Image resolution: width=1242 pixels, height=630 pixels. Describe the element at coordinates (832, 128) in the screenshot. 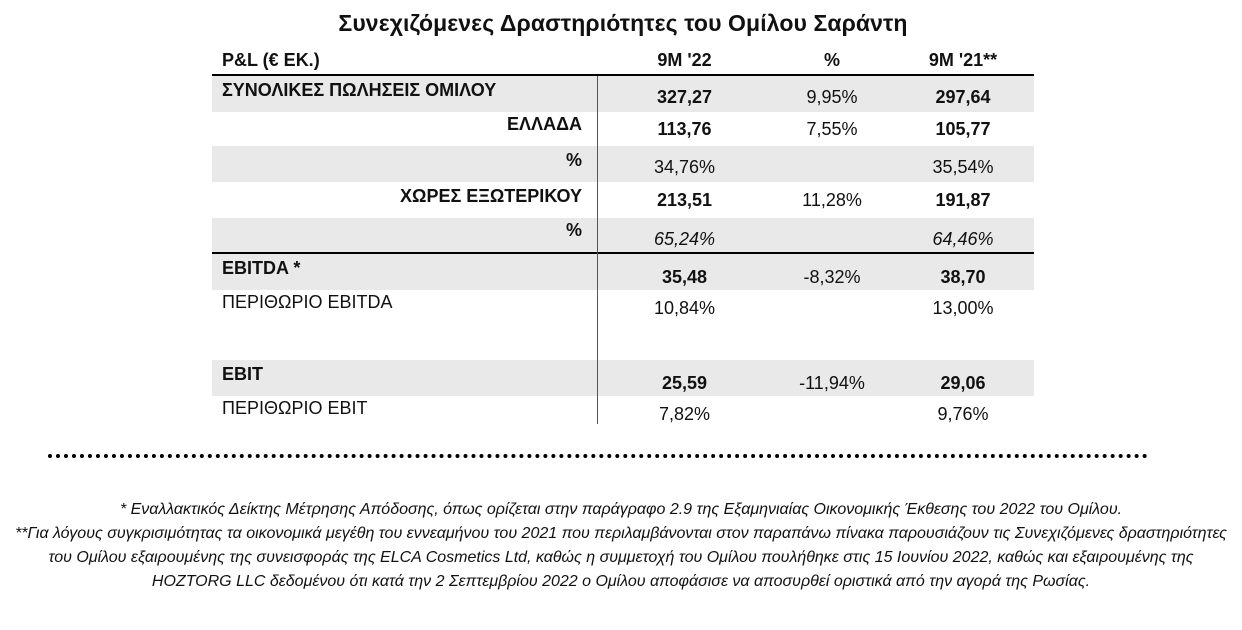

I see `row-change-pct: 7,55%` at that location.